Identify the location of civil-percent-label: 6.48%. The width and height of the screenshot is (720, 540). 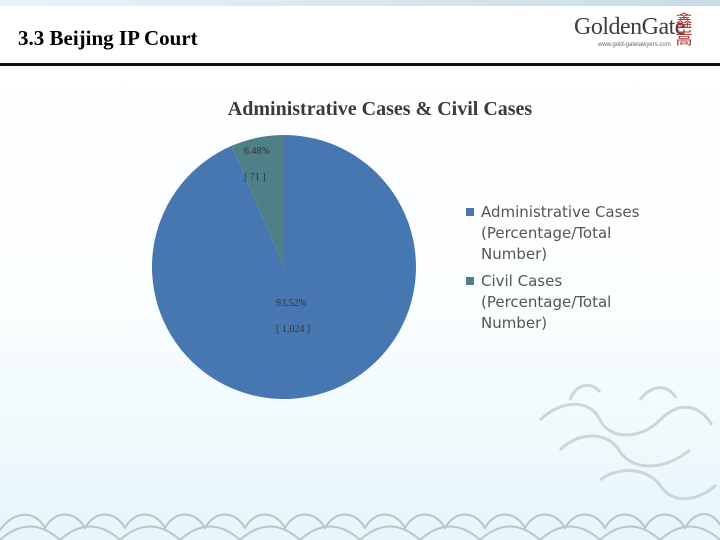
(257, 151).